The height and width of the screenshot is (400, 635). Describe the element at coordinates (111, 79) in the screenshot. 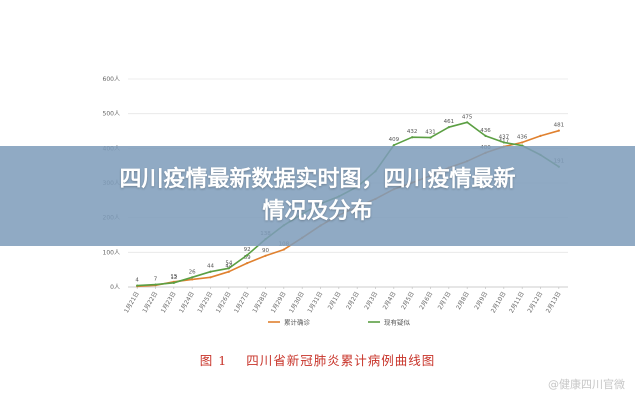

I see `y-tick-label: 600人` at that location.